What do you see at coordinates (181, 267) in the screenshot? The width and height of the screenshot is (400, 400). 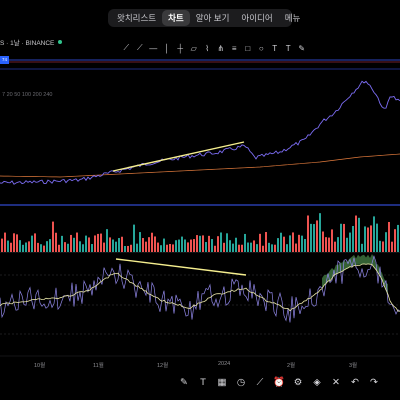 I see `oscillator-trendline` at bounding box center [181, 267].